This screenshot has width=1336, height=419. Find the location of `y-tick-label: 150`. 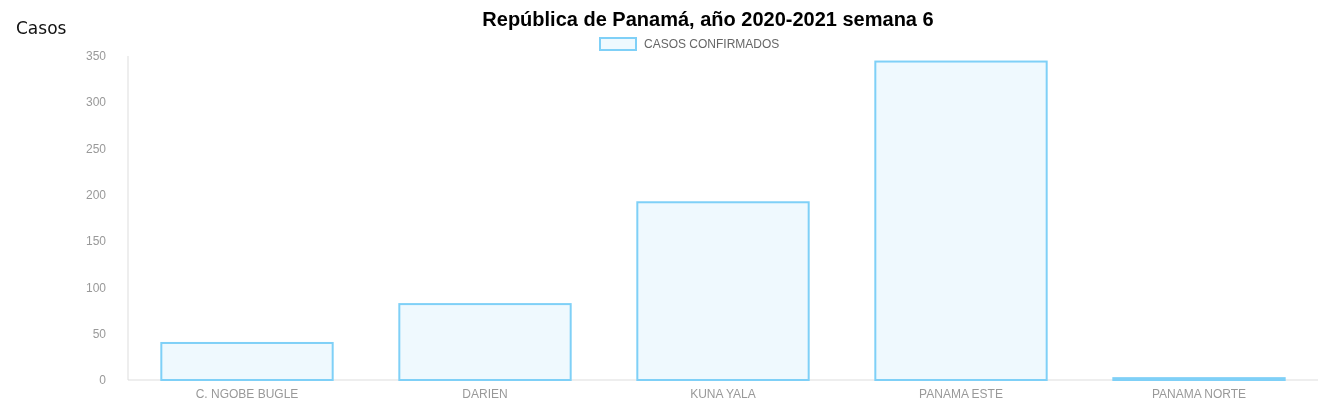

y-tick-label: 150 is located at coordinates (96, 241).